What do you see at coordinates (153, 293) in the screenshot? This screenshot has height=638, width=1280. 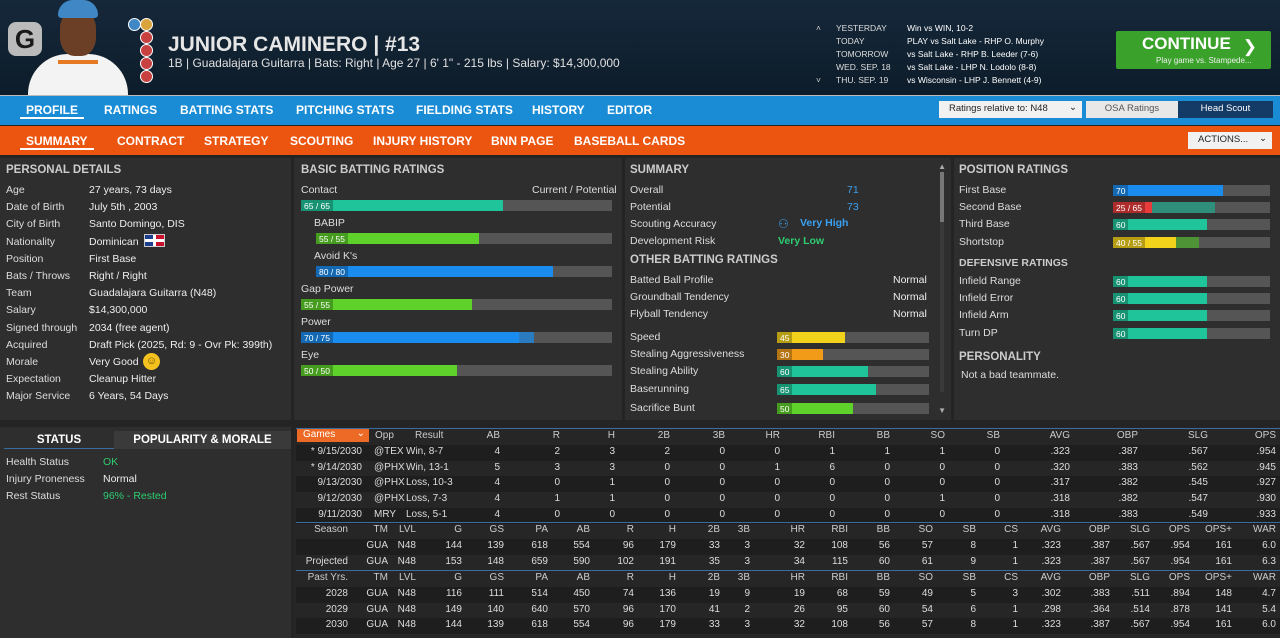 I see `personal-detail-value: Guadalajara Guitarra (N48)` at bounding box center [153, 293].